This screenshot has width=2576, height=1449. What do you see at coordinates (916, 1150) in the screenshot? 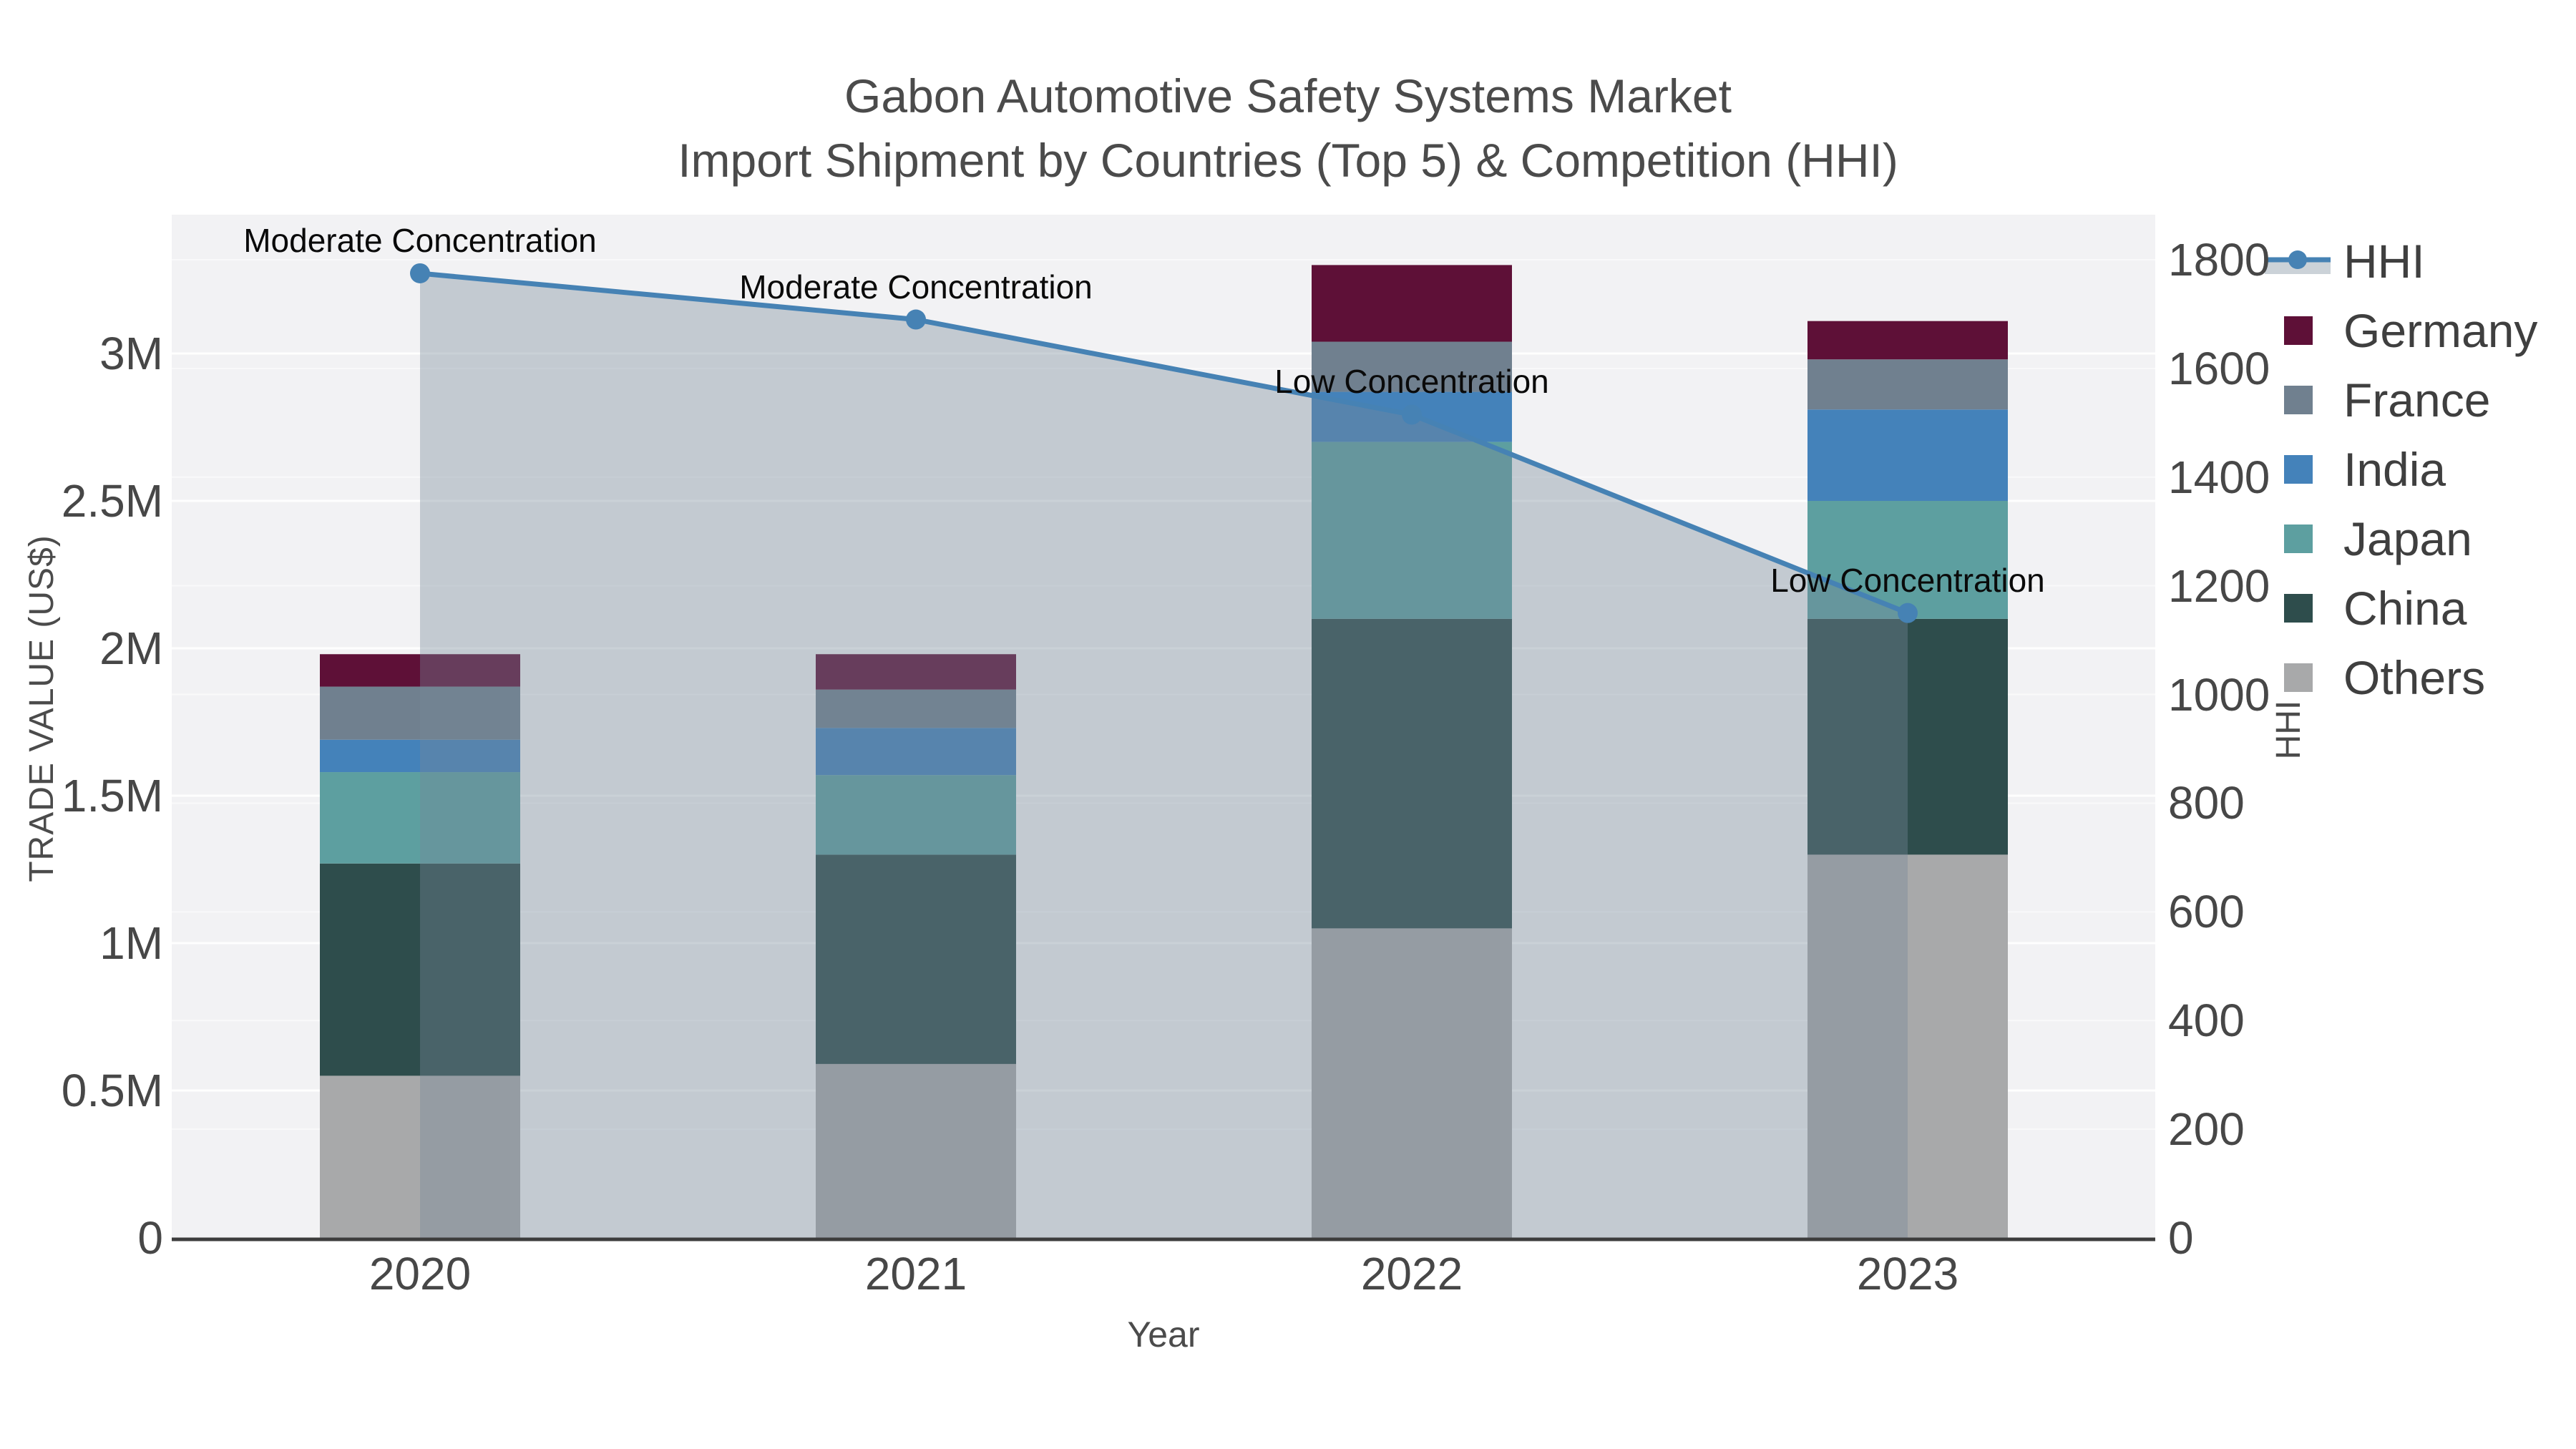
I see `bar-segment-others-2021` at bounding box center [916, 1150].